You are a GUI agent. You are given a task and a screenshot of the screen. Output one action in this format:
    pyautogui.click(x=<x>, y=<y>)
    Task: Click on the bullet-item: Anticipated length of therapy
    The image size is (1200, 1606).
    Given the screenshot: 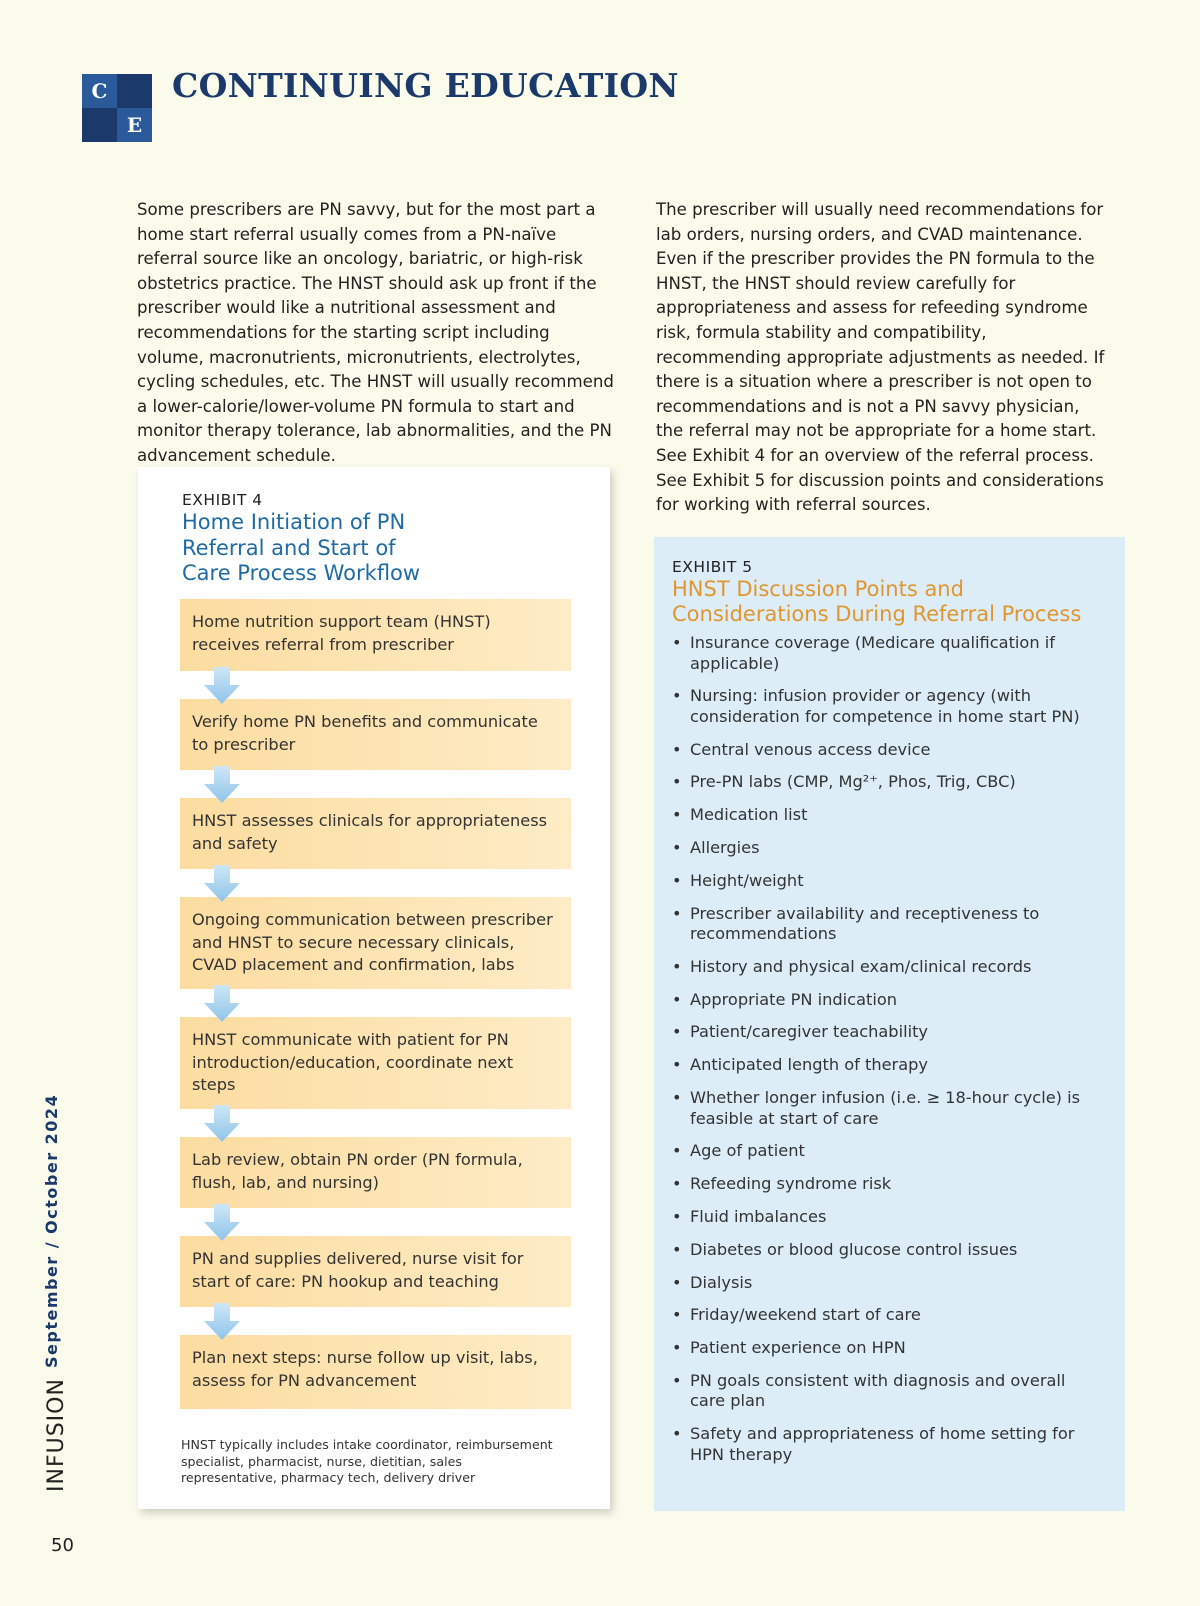 What is the action you would take?
    pyautogui.click(x=887, y=1065)
    